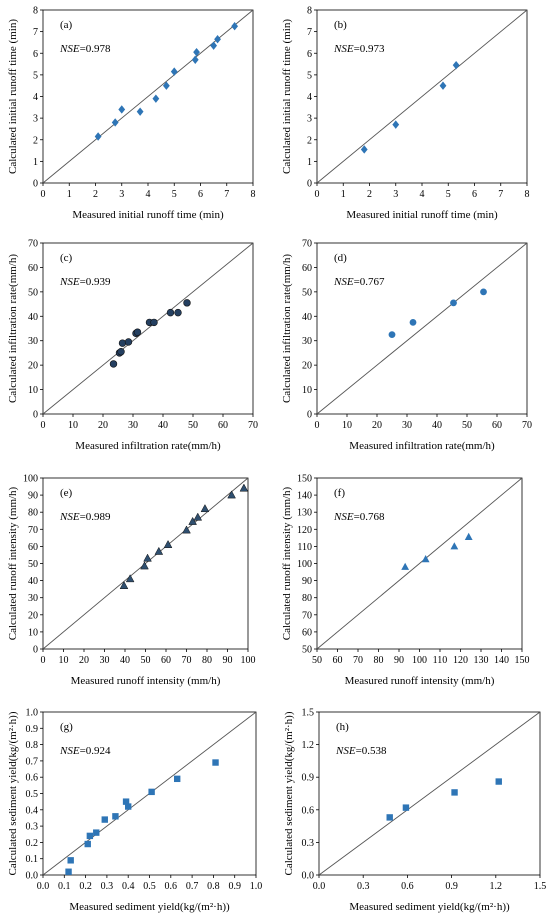 The height and width of the screenshot is (923, 550). I want to click on x-tick-label: 60, so click(223, 425).